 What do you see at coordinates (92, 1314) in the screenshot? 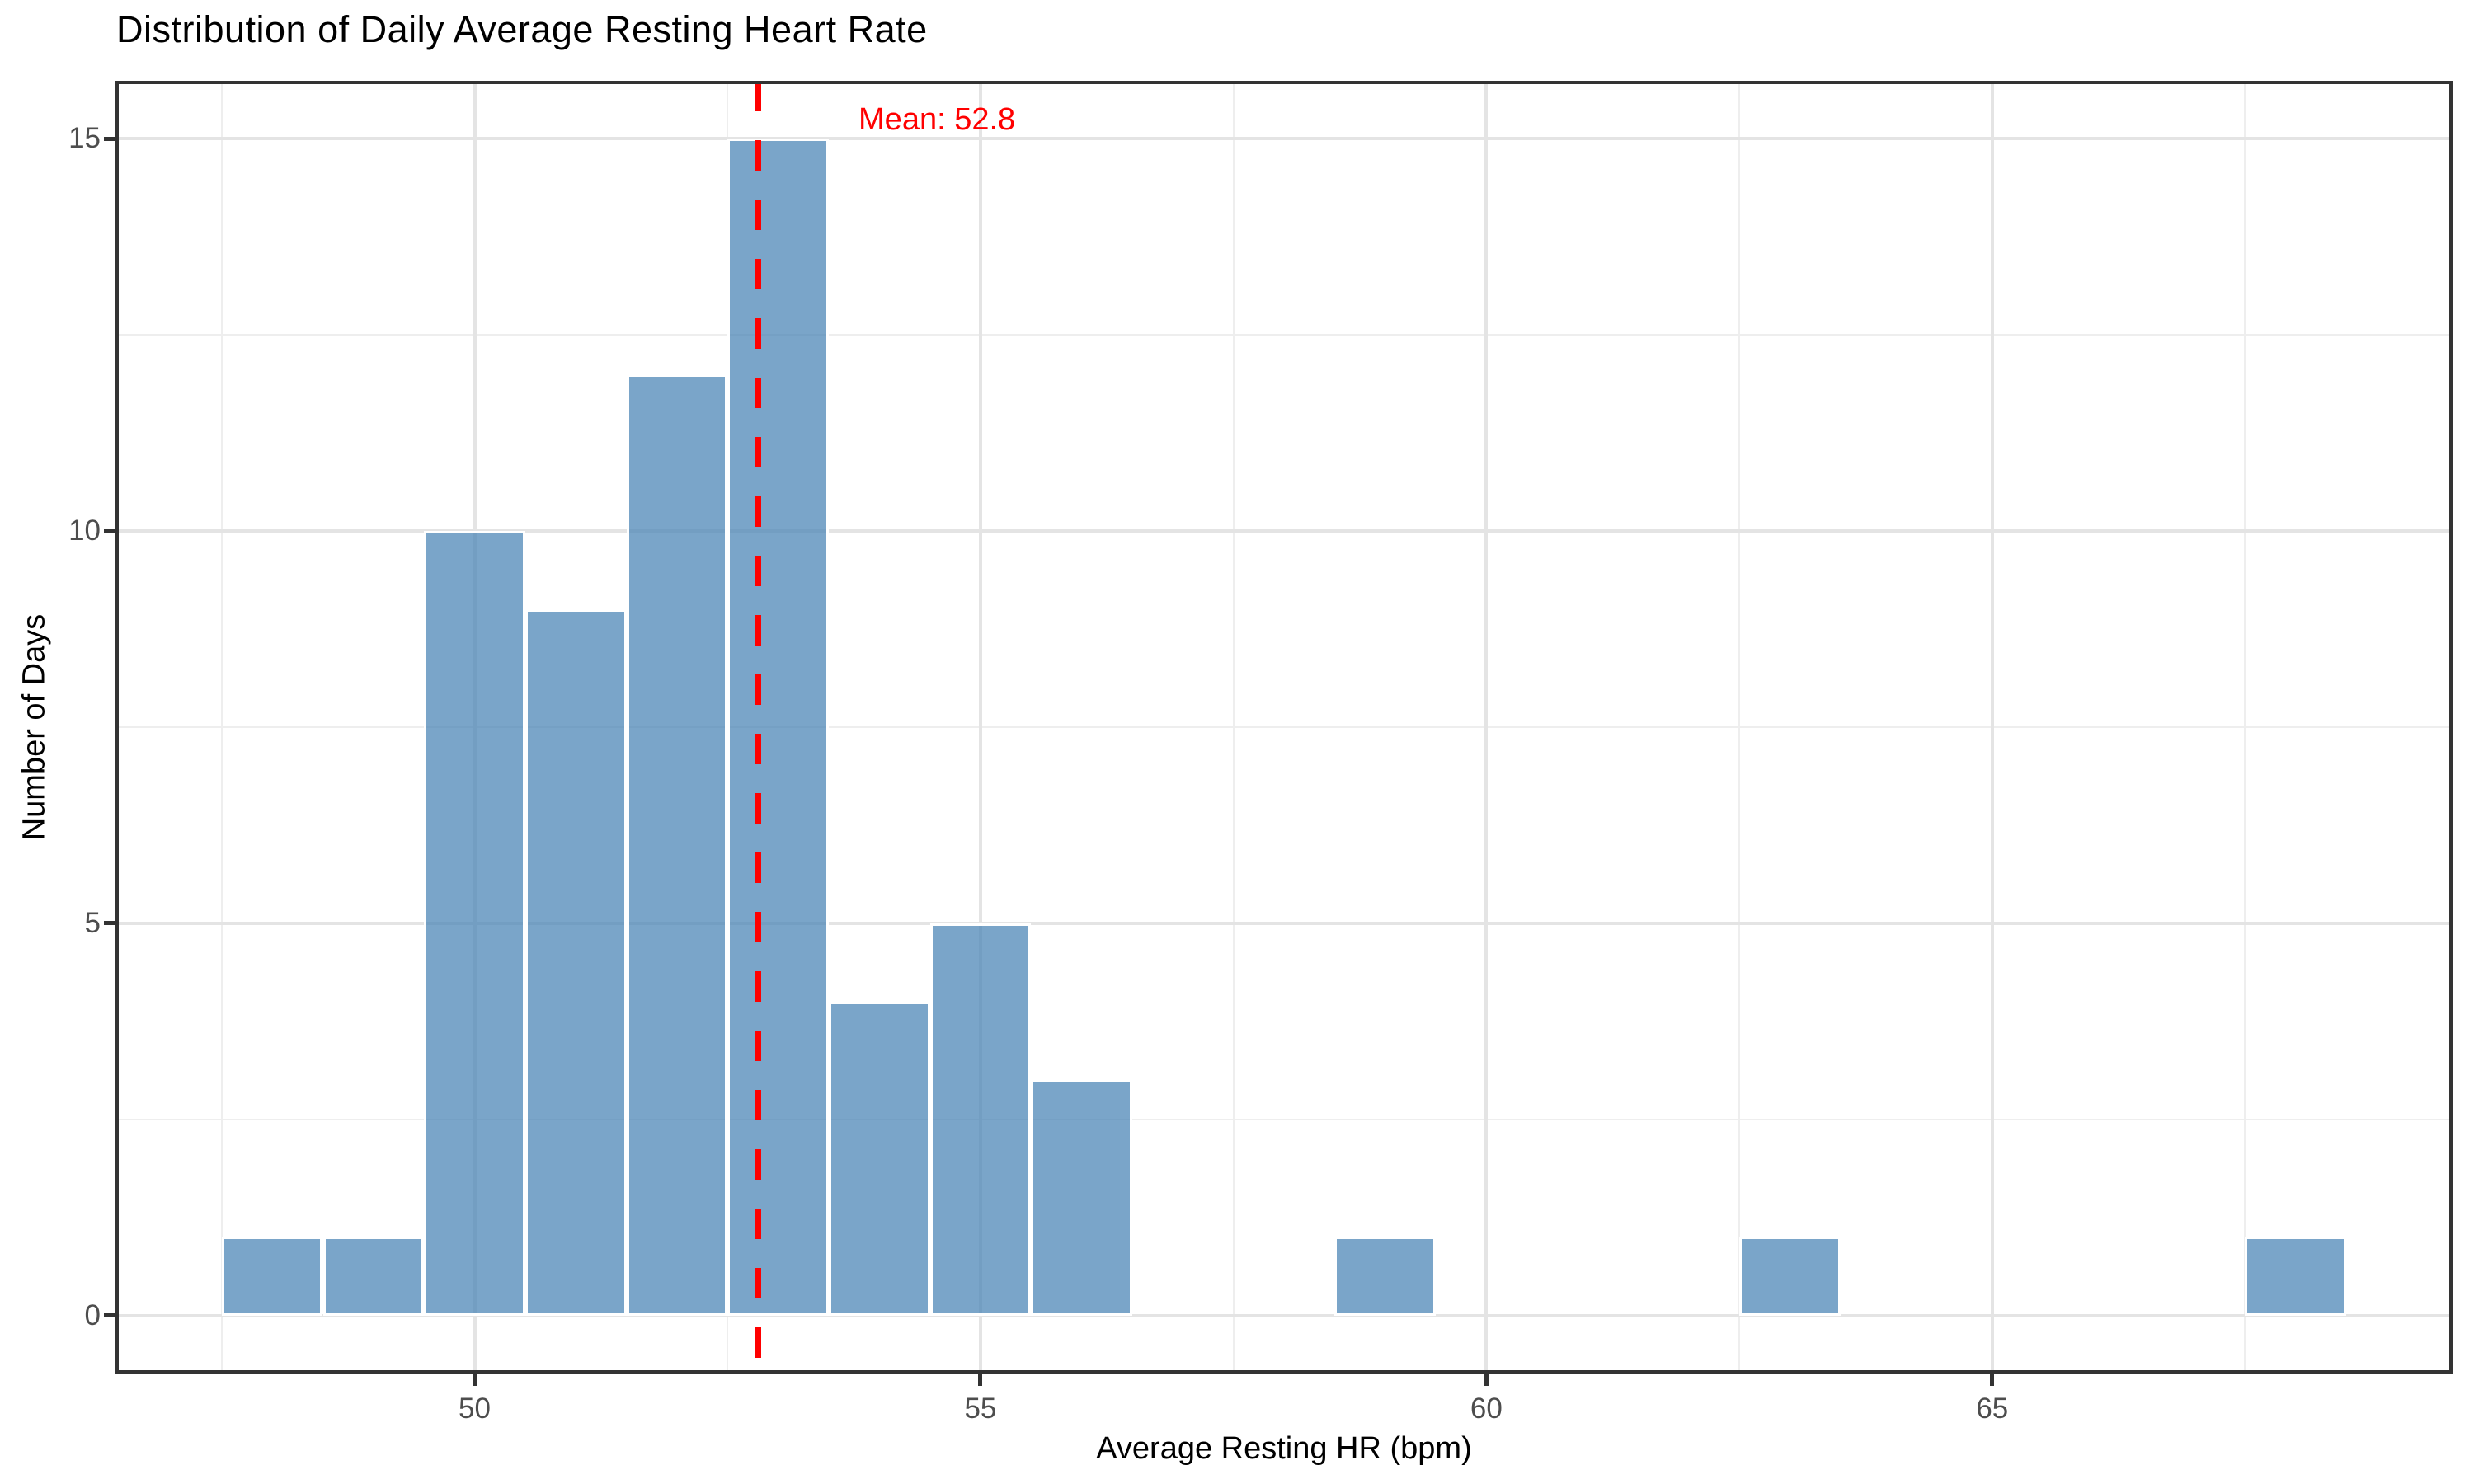
I see `y-tick-label: 0` at bounding box center [92, 1314].